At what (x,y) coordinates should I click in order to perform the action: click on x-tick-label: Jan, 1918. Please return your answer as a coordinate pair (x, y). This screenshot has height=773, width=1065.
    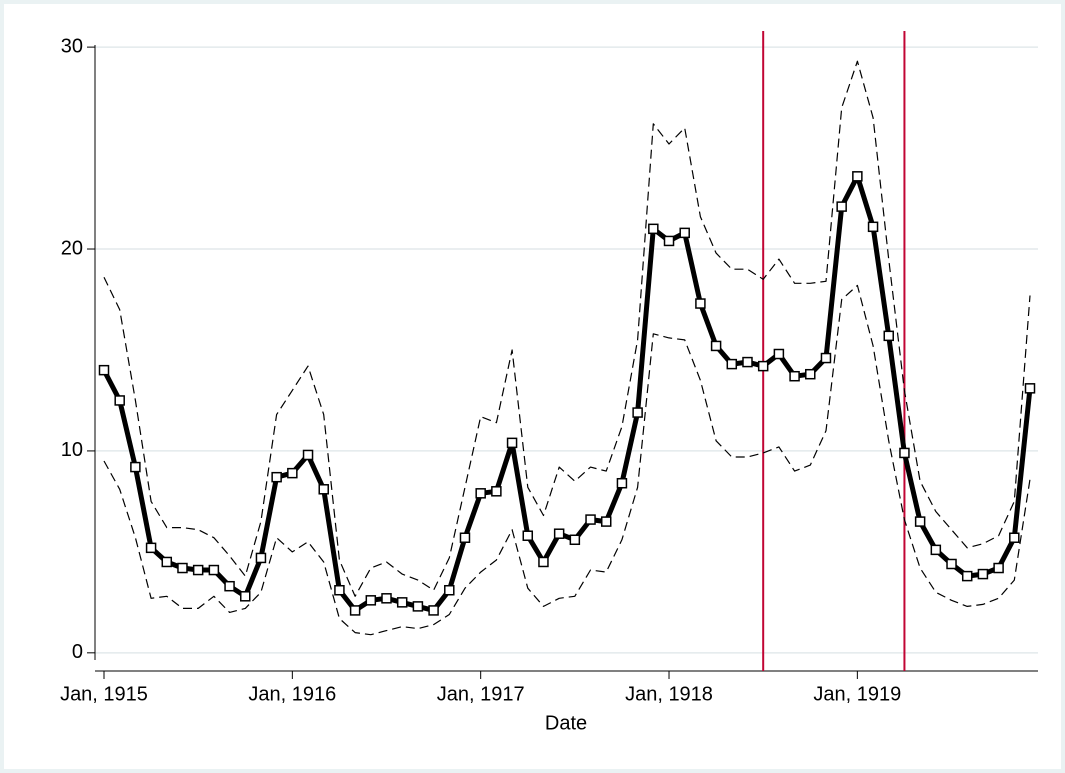
    Looking at the image, I should click on (669, 694).